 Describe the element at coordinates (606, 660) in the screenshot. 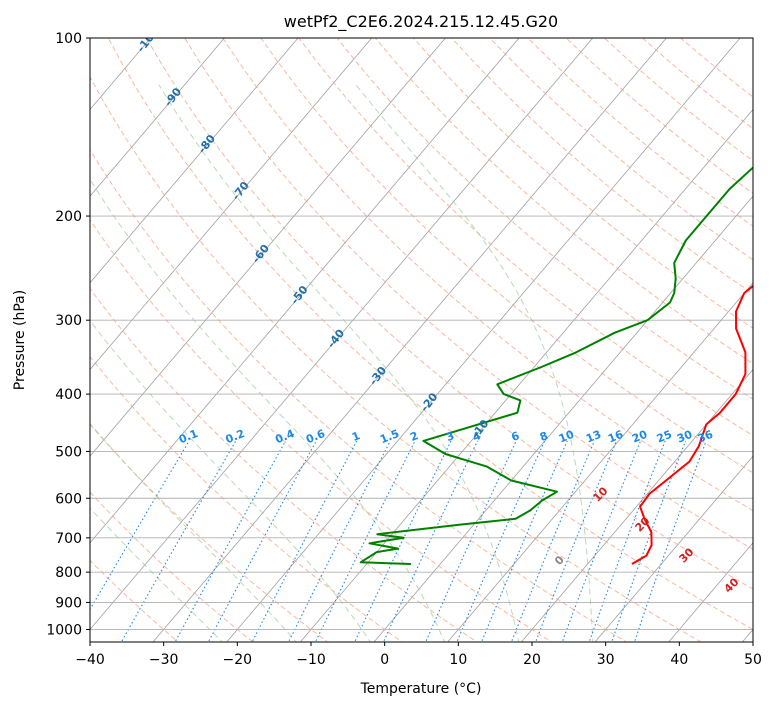

I see `x-tick-label: 30` at that location.